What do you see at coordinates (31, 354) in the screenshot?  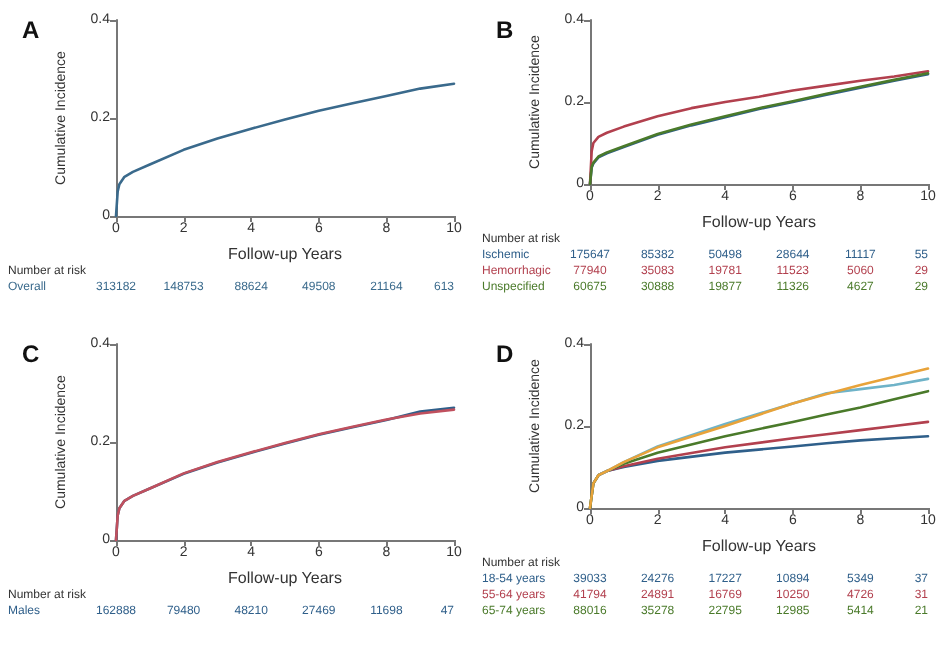 I see `chart-title: C` at bounding box center [31, 354].